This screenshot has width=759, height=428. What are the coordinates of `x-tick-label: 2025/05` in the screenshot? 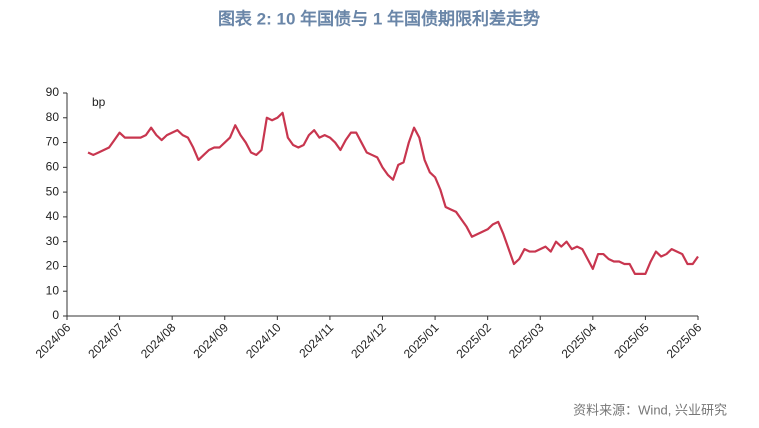 It's located at (631, 340).